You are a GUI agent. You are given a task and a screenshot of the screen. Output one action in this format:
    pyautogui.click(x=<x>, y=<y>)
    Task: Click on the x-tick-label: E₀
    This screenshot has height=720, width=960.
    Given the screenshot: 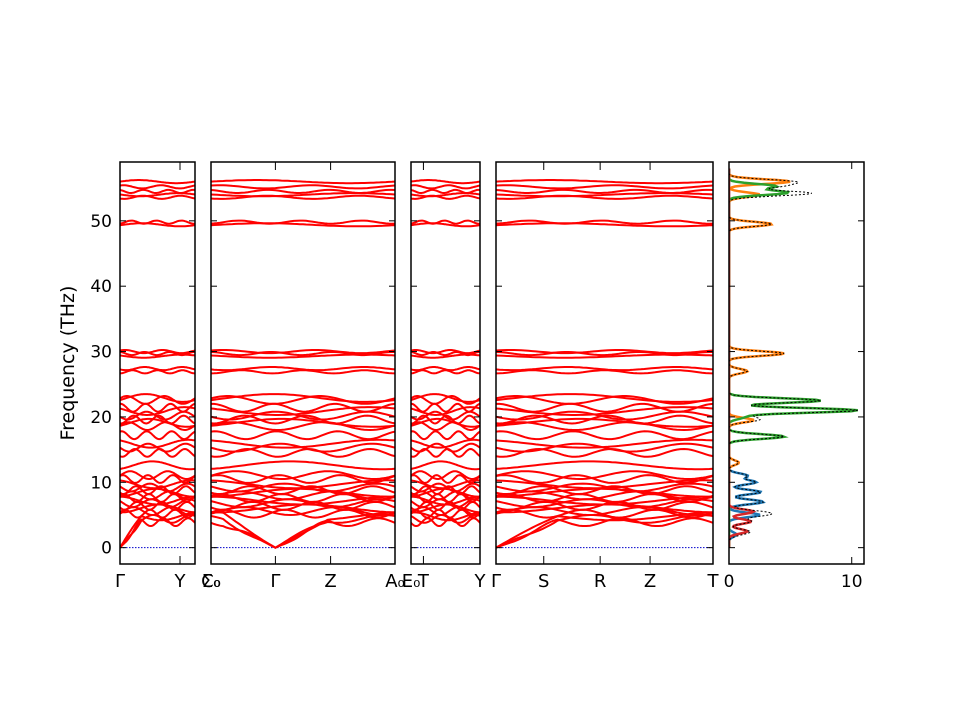 What is the action you would take?
    pyautogui.click(x=411, y=581)
    